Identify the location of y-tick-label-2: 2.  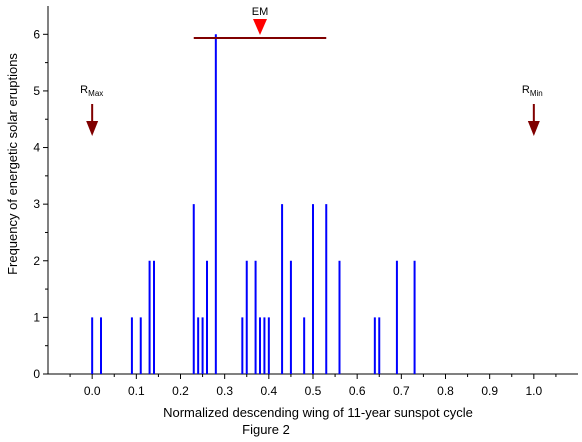
(36, 261).